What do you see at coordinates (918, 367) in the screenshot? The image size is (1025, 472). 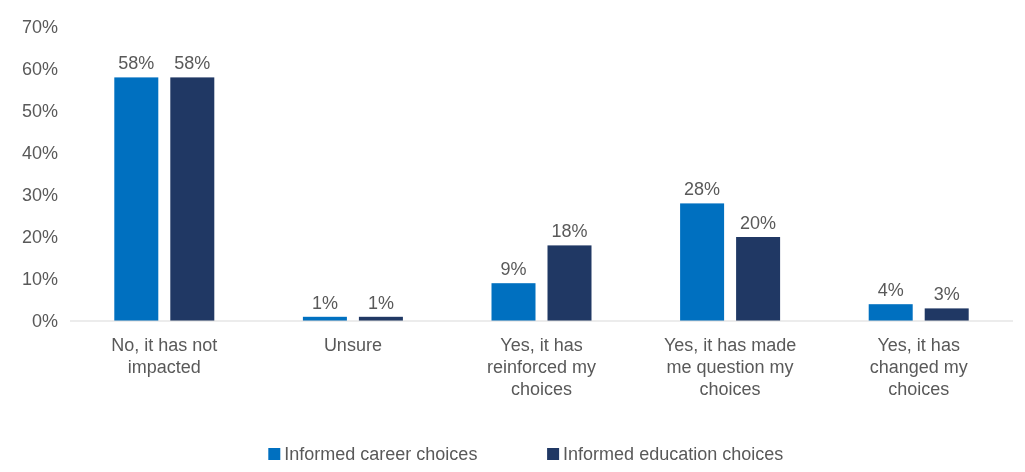 I see `x-tick-label: Yes, it has changed my choices` at bounding box center [918, 367].